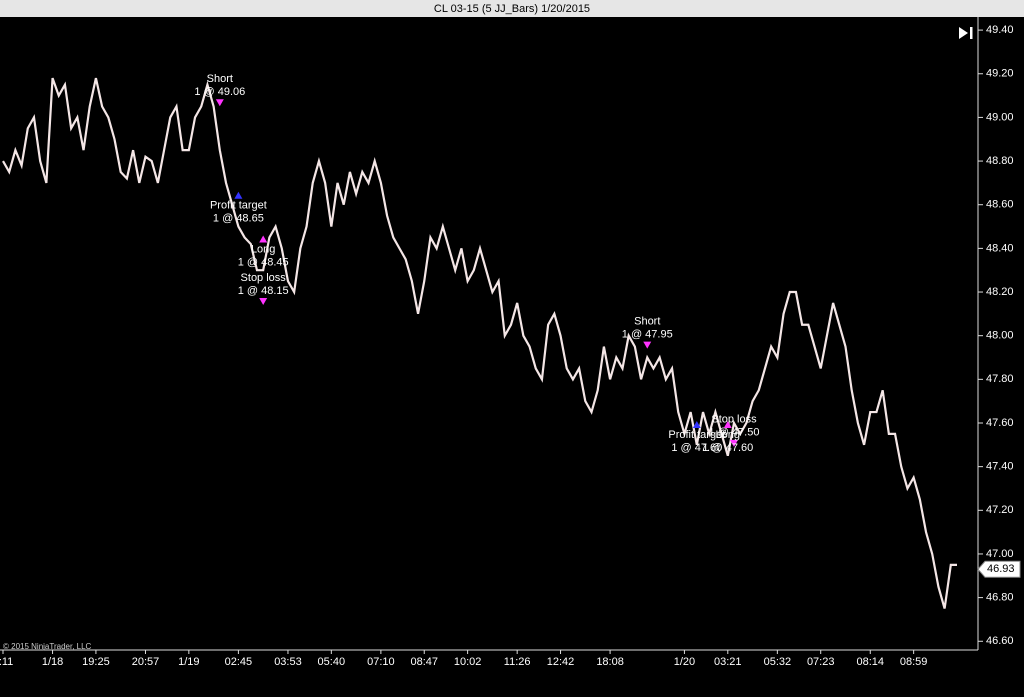 This screenshot has width=1024, height=697. What do you see at coordinates (871, 662) in the screenshot?
I see `x-tick-label: 08:14` at bounding box center [871, 662].